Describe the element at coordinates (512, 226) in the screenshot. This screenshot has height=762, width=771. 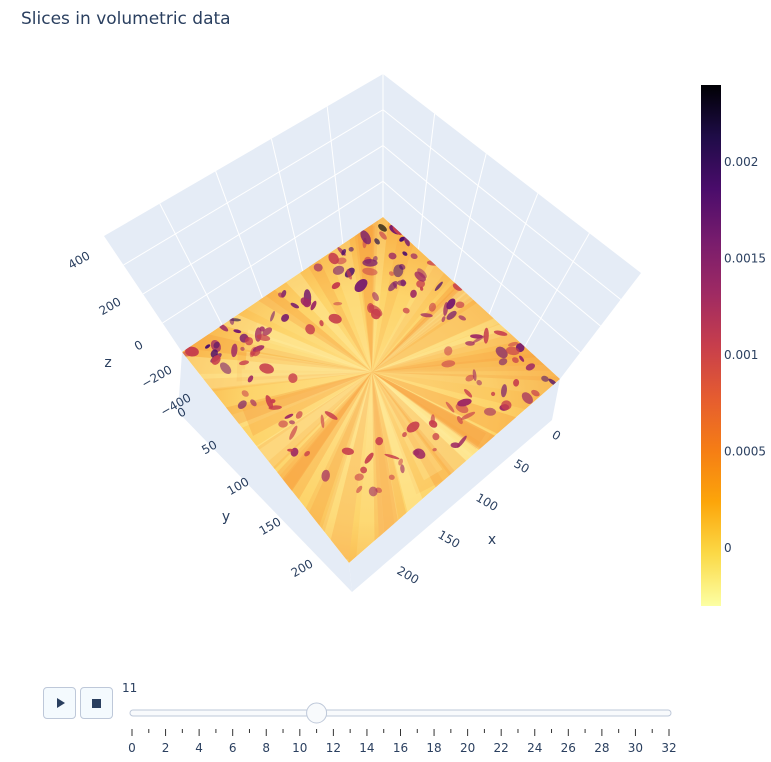
I see `back-wall-right` at that location.